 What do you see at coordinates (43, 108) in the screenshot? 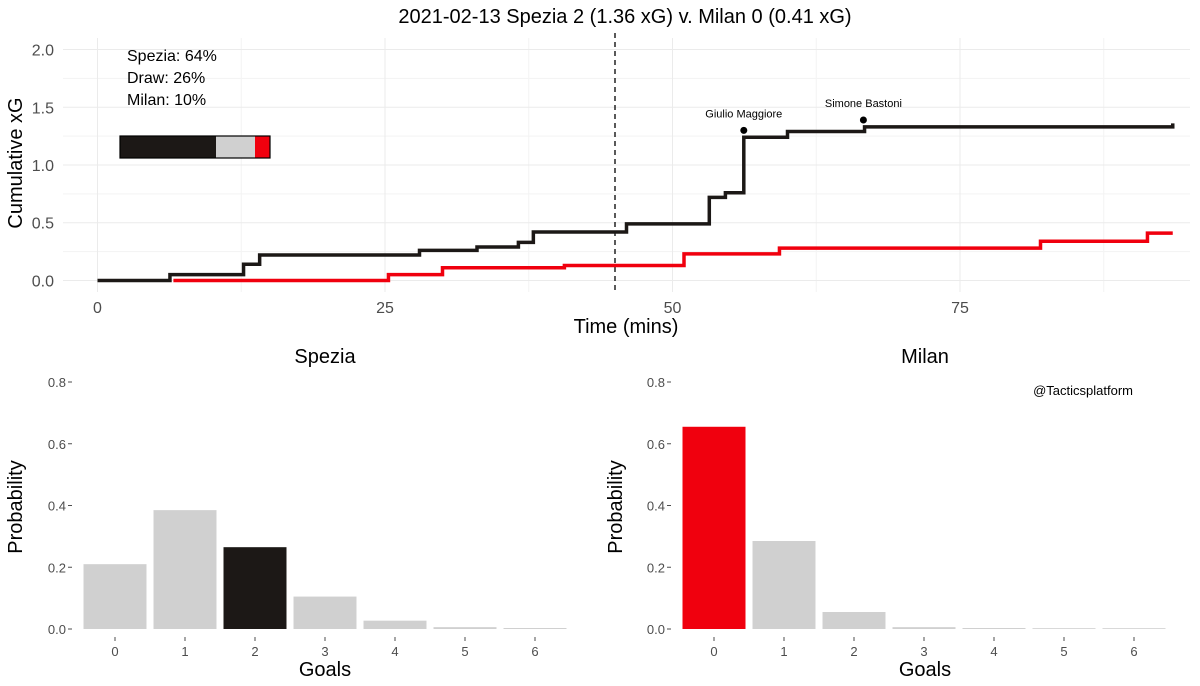
I see `xg-y-tick-label: 1.5` at bounding box center [43, 108].